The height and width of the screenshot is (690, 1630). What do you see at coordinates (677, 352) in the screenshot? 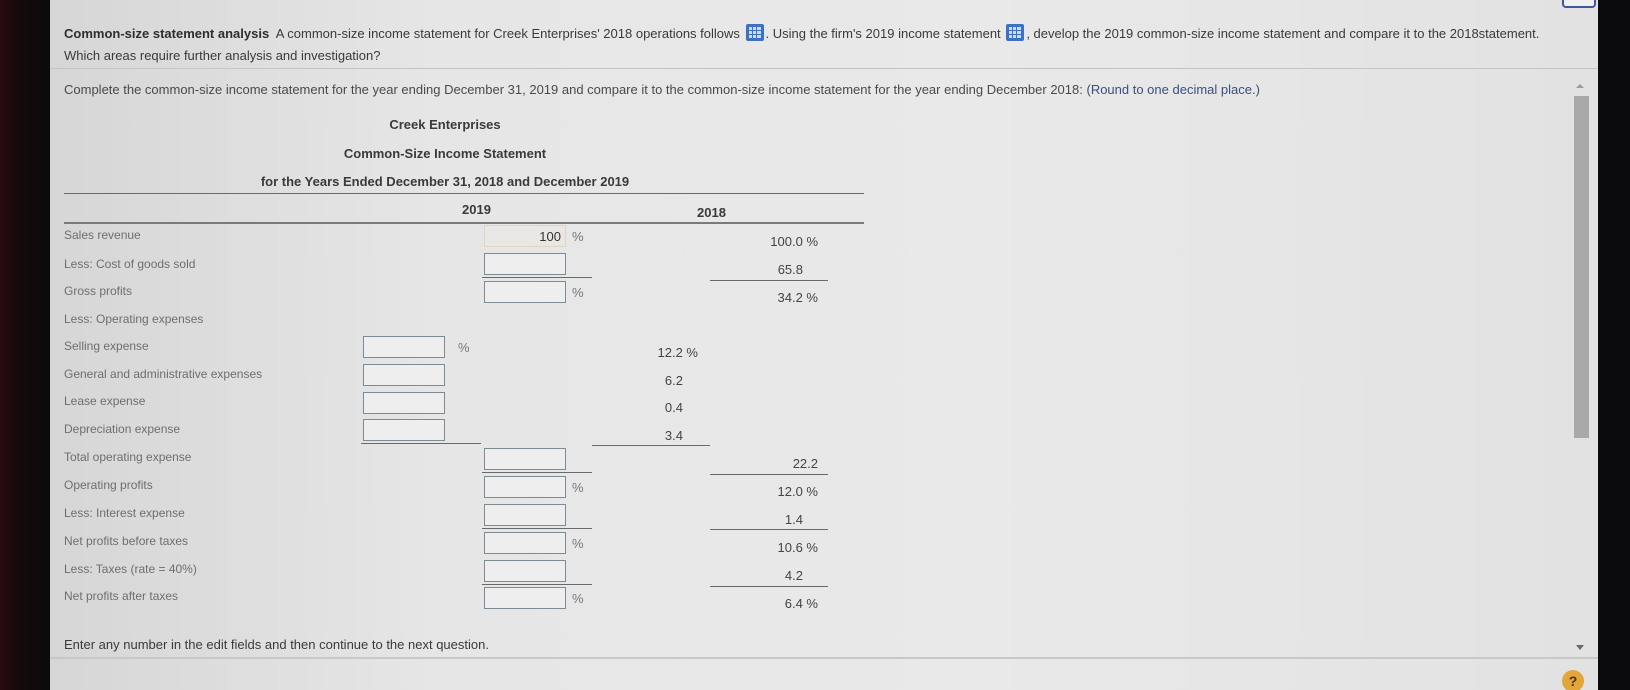
I see `value-2018-selling-expense: 12.2 %` at bounding box center [677, 352].